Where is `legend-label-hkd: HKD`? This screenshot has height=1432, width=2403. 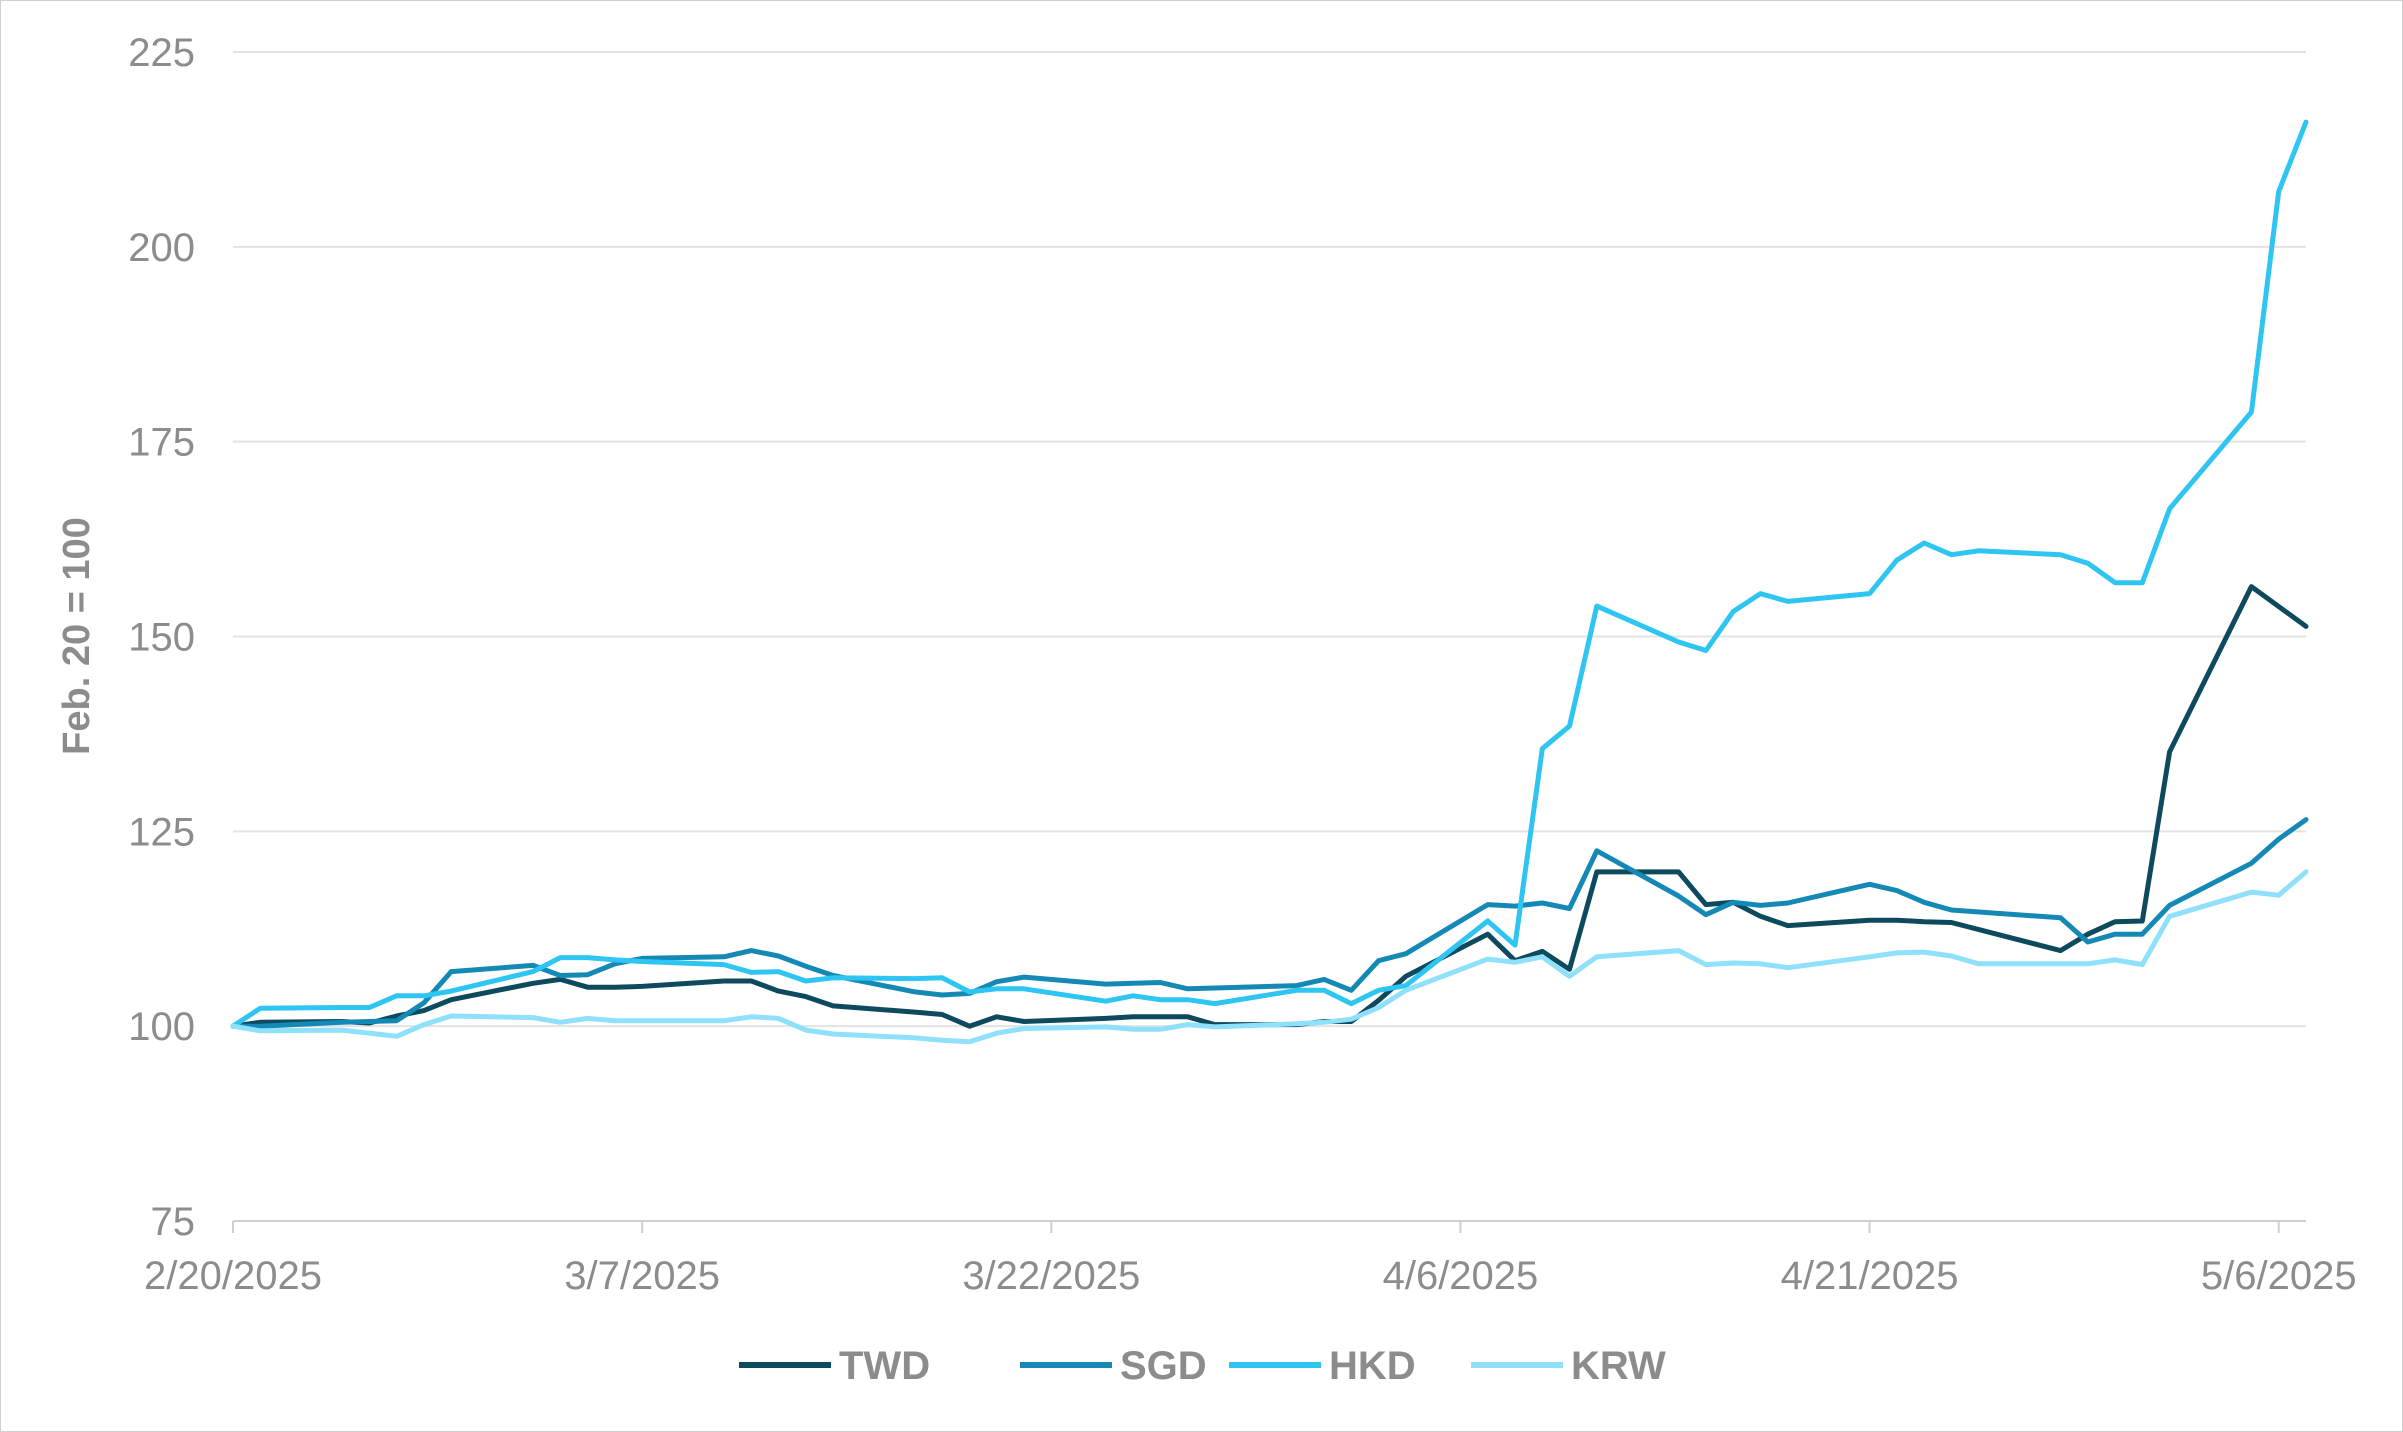
legend-label-hkd: HKD is located at coordinates (1372, 1366).